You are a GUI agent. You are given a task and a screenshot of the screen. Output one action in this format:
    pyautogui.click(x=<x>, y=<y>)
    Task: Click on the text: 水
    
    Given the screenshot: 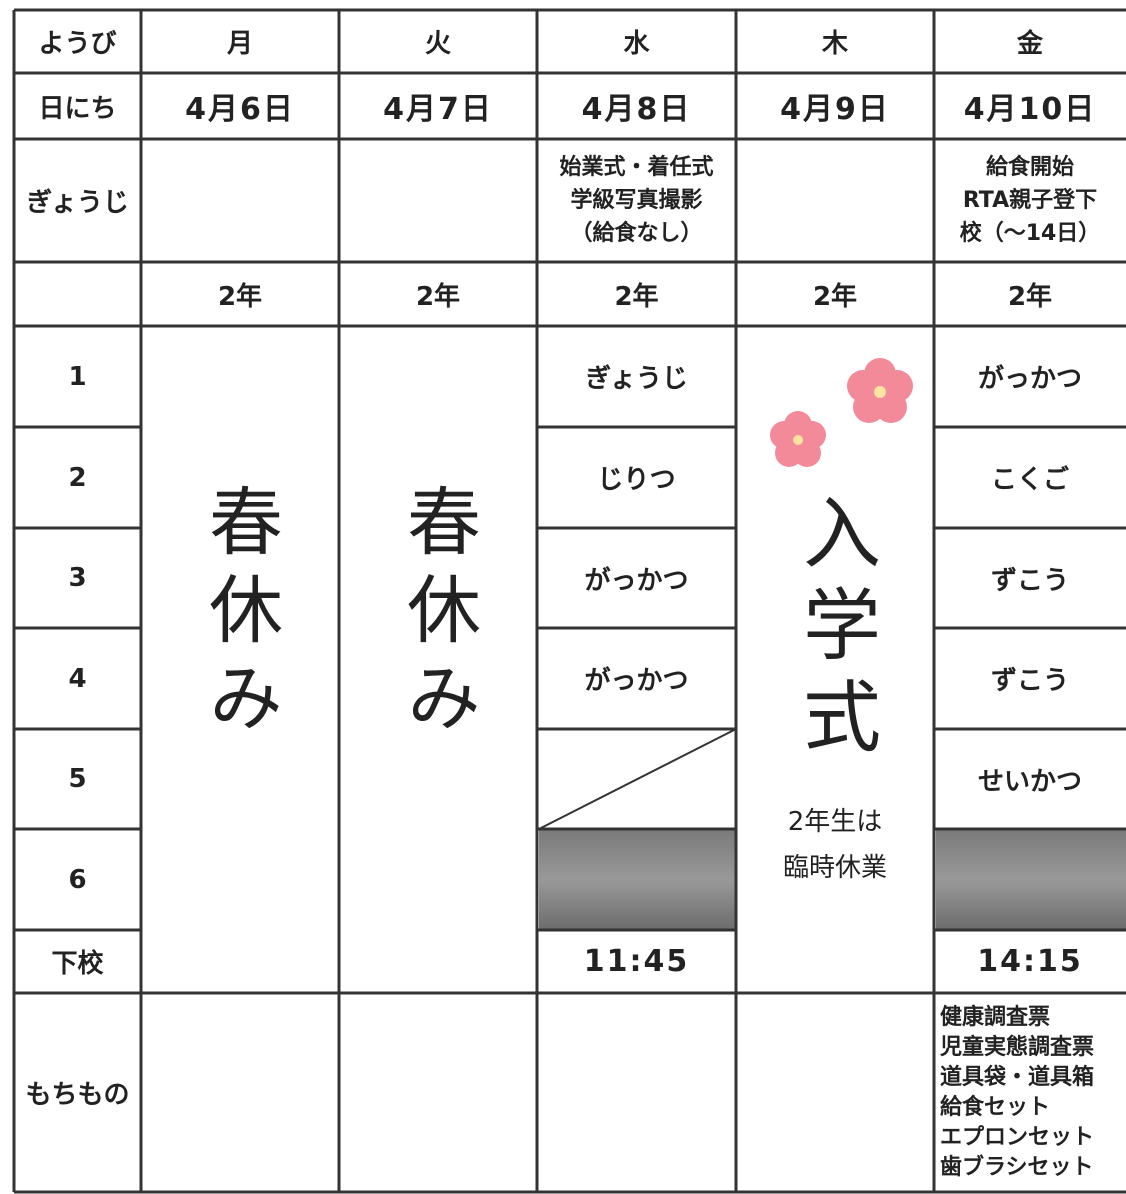 What is the action you would take?
    pyautogui.click(x=636, y=44)
    